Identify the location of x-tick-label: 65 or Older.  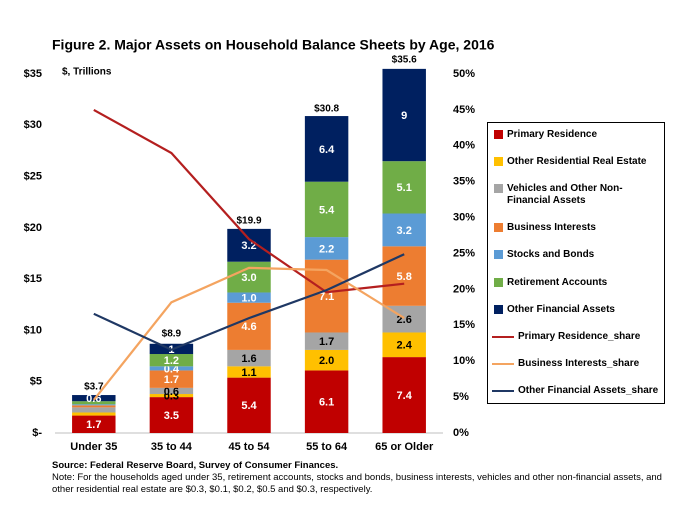
(404, 447).